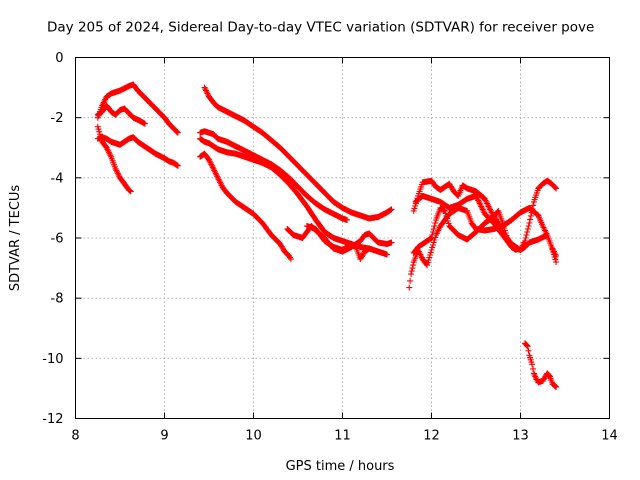 The height and width of the screenshot is (480, 640). Describe the element at coordinates (52, 359) in the screenshot. I see `y-tick-label: -10` at that location.